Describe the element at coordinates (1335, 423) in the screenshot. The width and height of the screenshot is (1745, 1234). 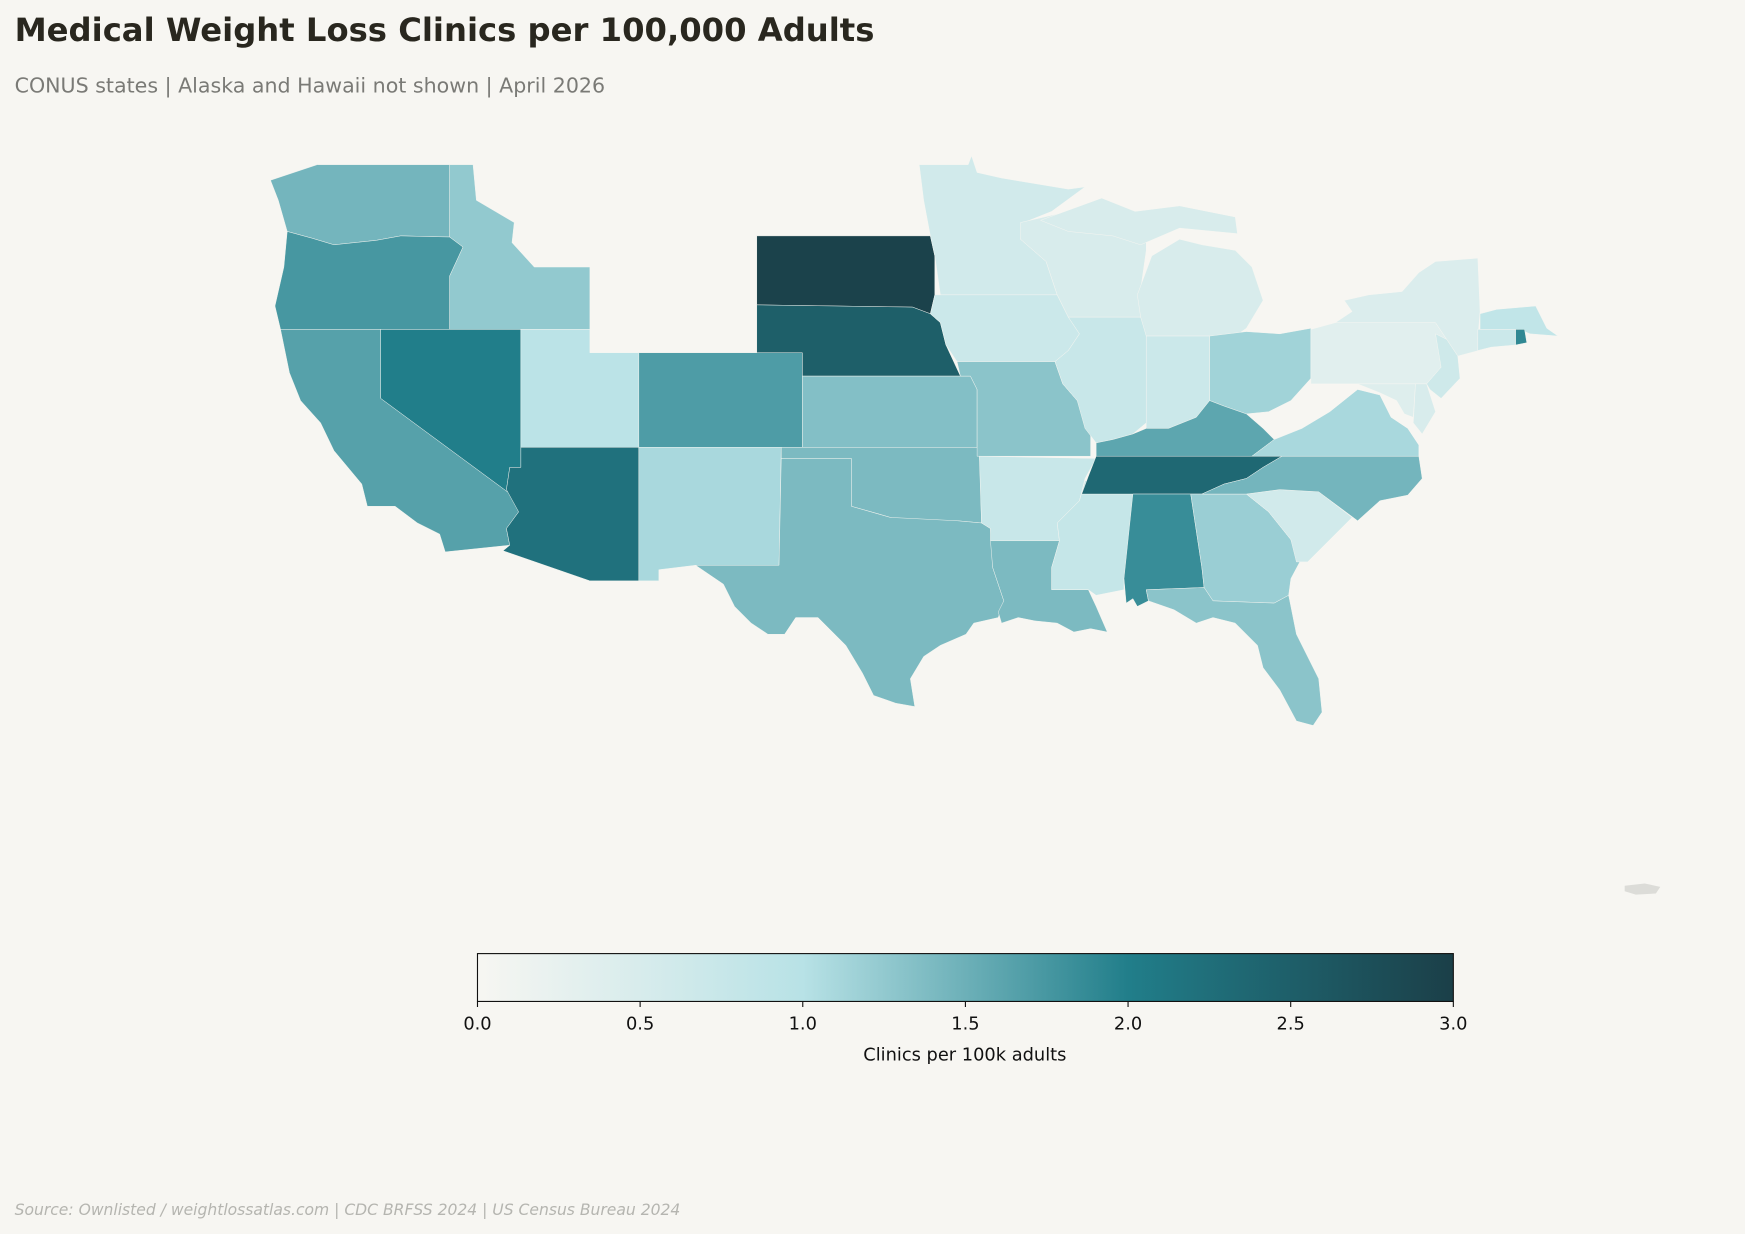
I see `state-va` at that location.